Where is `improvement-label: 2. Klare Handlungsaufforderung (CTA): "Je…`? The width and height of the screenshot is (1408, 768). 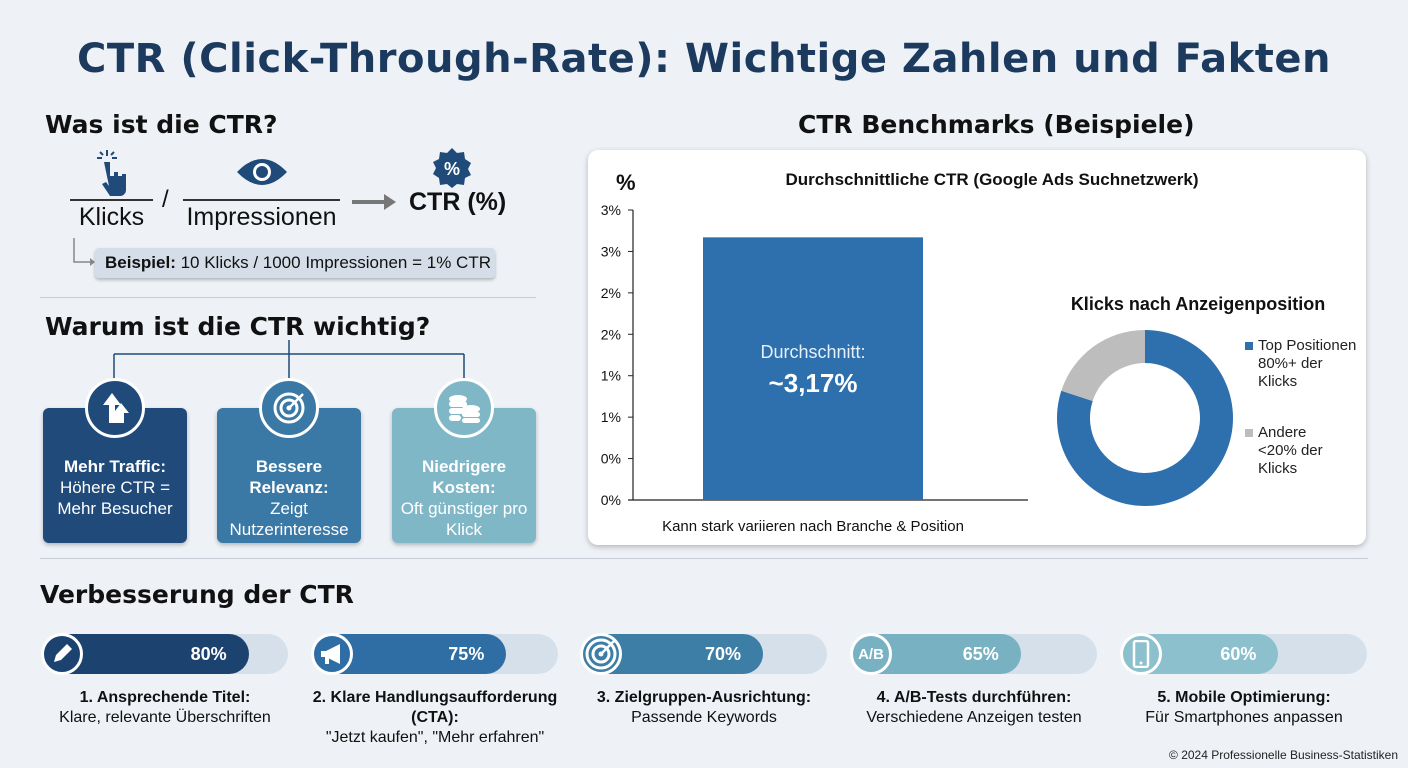
improvement-label: 2. Klare Handlungsaufforderung (CTA): "Je… is located at coordinates (435, 718).